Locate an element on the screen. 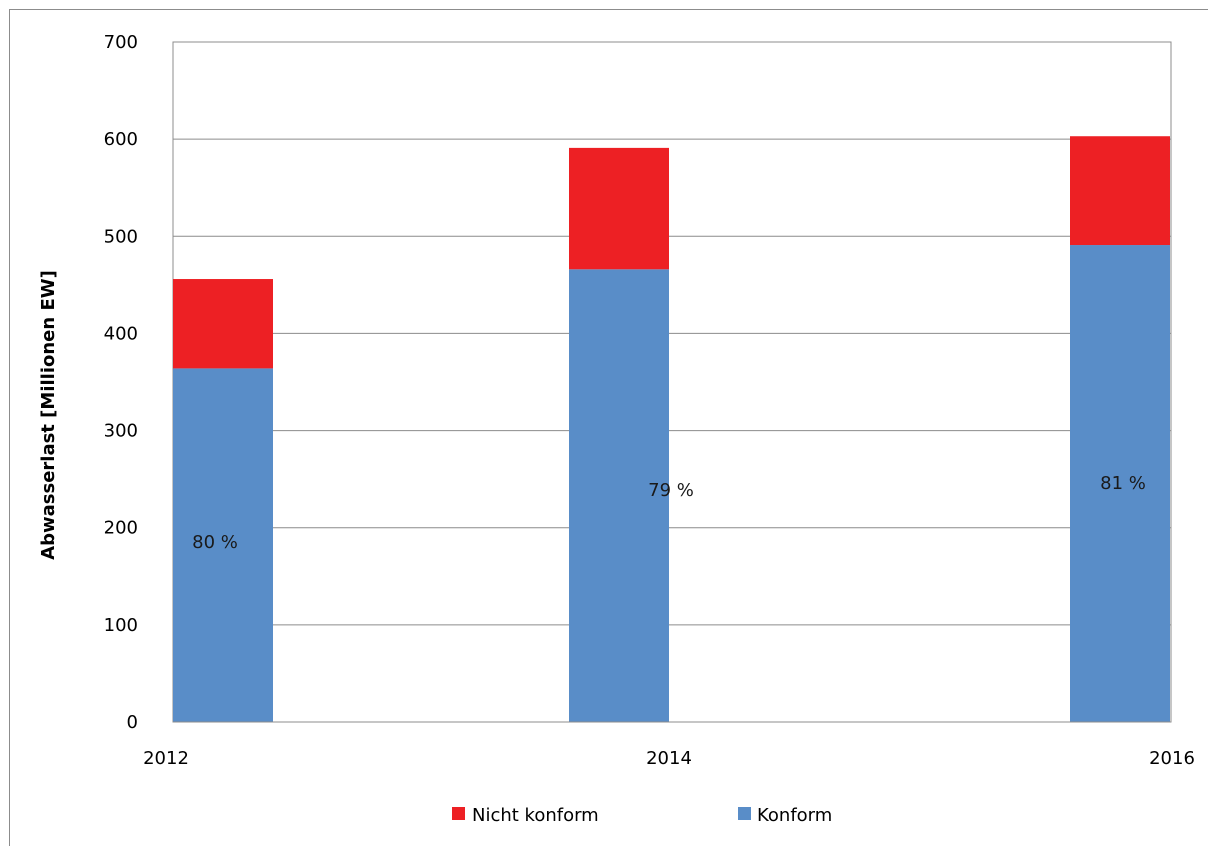 The height and width of the screenshot is (846, 1208). y-tick-label: 400 is located at coordinates (121, 333).